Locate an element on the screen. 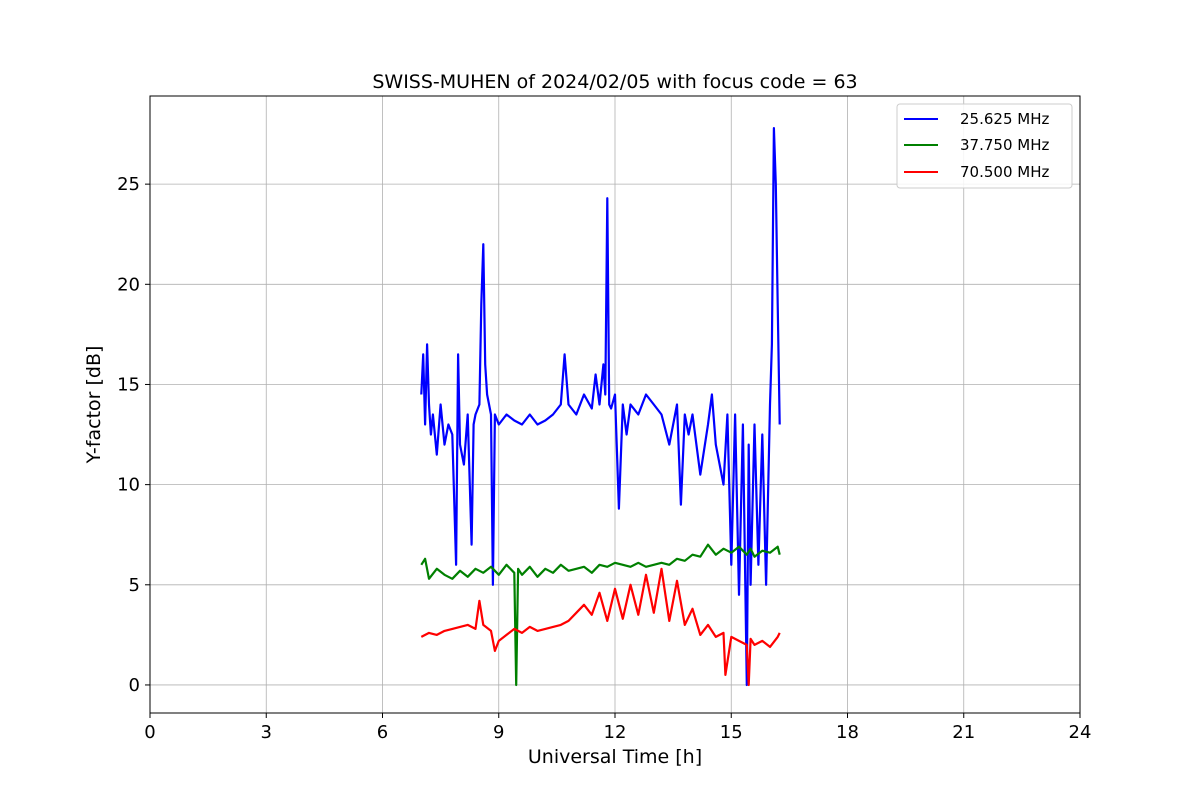 The width and height of the screenshot is (1200, 800). x-tick-label: 18 is located at coordinates (847, 732).